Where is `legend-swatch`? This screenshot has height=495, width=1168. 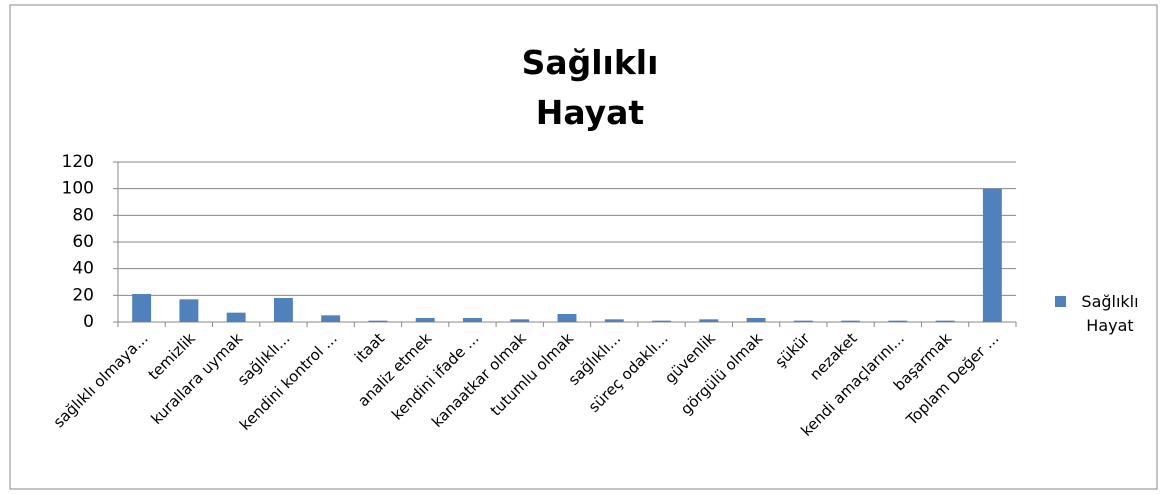 legend-swatch is located at coordinates (1060, 301).